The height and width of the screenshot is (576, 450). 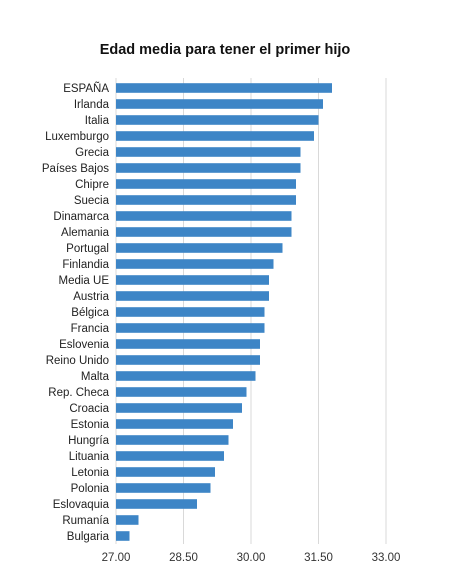 I want to click on category-label: Eslovaquia, so click(x=81, y=505).